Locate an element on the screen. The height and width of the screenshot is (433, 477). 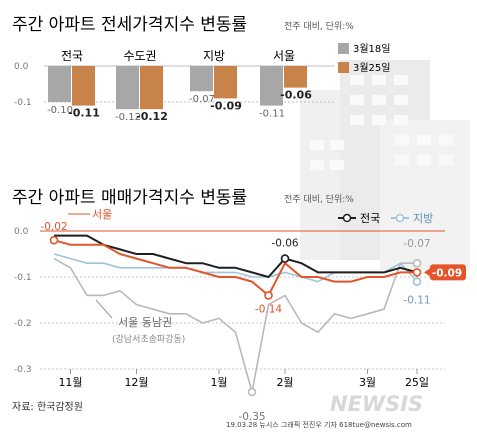
bar-chart-title: 주간 아파트 전세가격지수 변동률 is located at coordinates (129, 25).